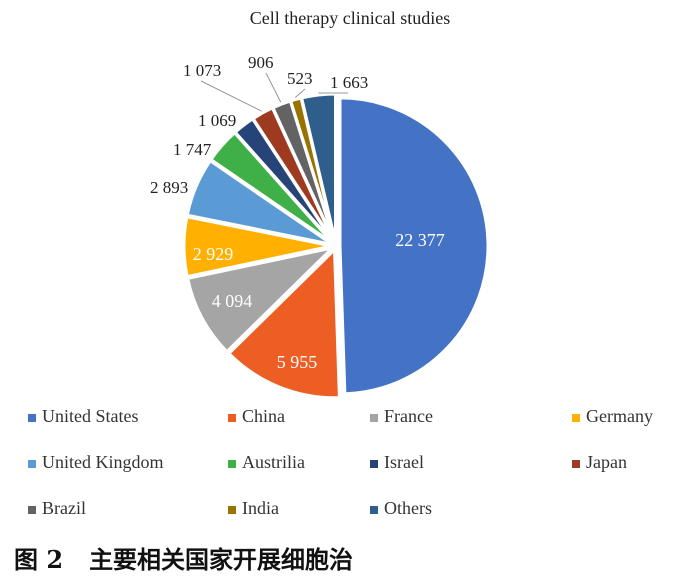 Image resolution: width=690 pixels, height=587 pixels. I want to click on pie-slice-china, so click(283, 323).